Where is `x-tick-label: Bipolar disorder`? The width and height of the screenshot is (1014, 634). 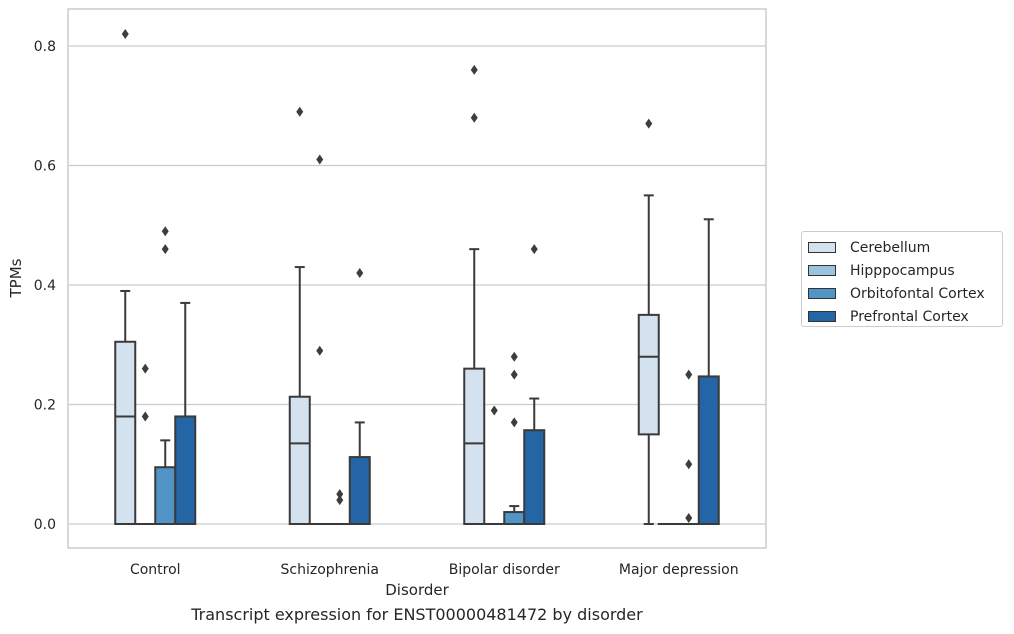 x-tick-label: Bipolar disorder is located at coordinates (504, 570).